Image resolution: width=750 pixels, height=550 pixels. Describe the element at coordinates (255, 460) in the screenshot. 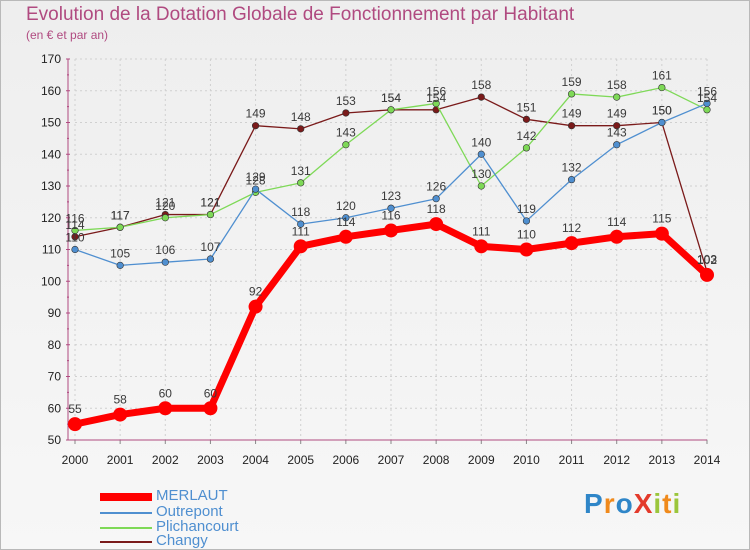

I see `x-tick-label-2004: 2004` at that location.